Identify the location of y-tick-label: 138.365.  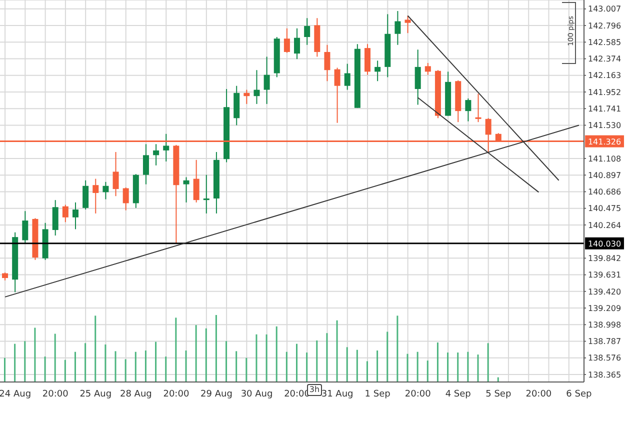
(605, 375).